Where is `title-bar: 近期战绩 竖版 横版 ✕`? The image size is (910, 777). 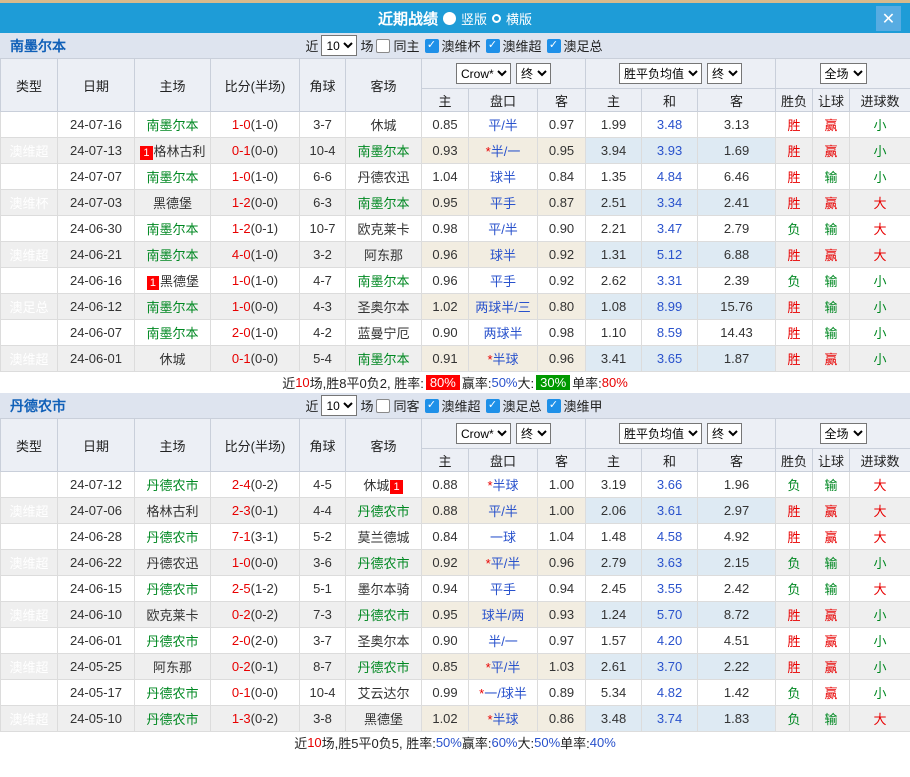 title-bar: 近期战绩 竖版 横版 ✕ is located at coordinates (455, 18).